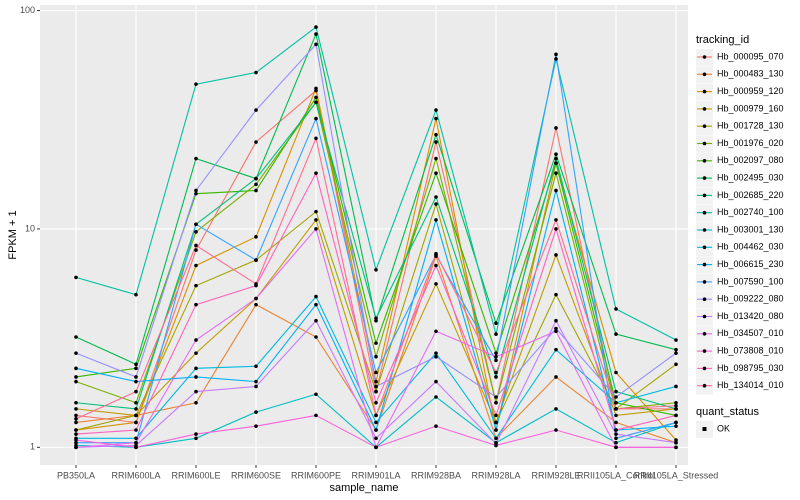 This screenshot has height=500, width=800. What do you see at coordinates (750, 229) in the screenshot?
I see `legend-label: Hb_003001_130` at bounding box center [750, 229].